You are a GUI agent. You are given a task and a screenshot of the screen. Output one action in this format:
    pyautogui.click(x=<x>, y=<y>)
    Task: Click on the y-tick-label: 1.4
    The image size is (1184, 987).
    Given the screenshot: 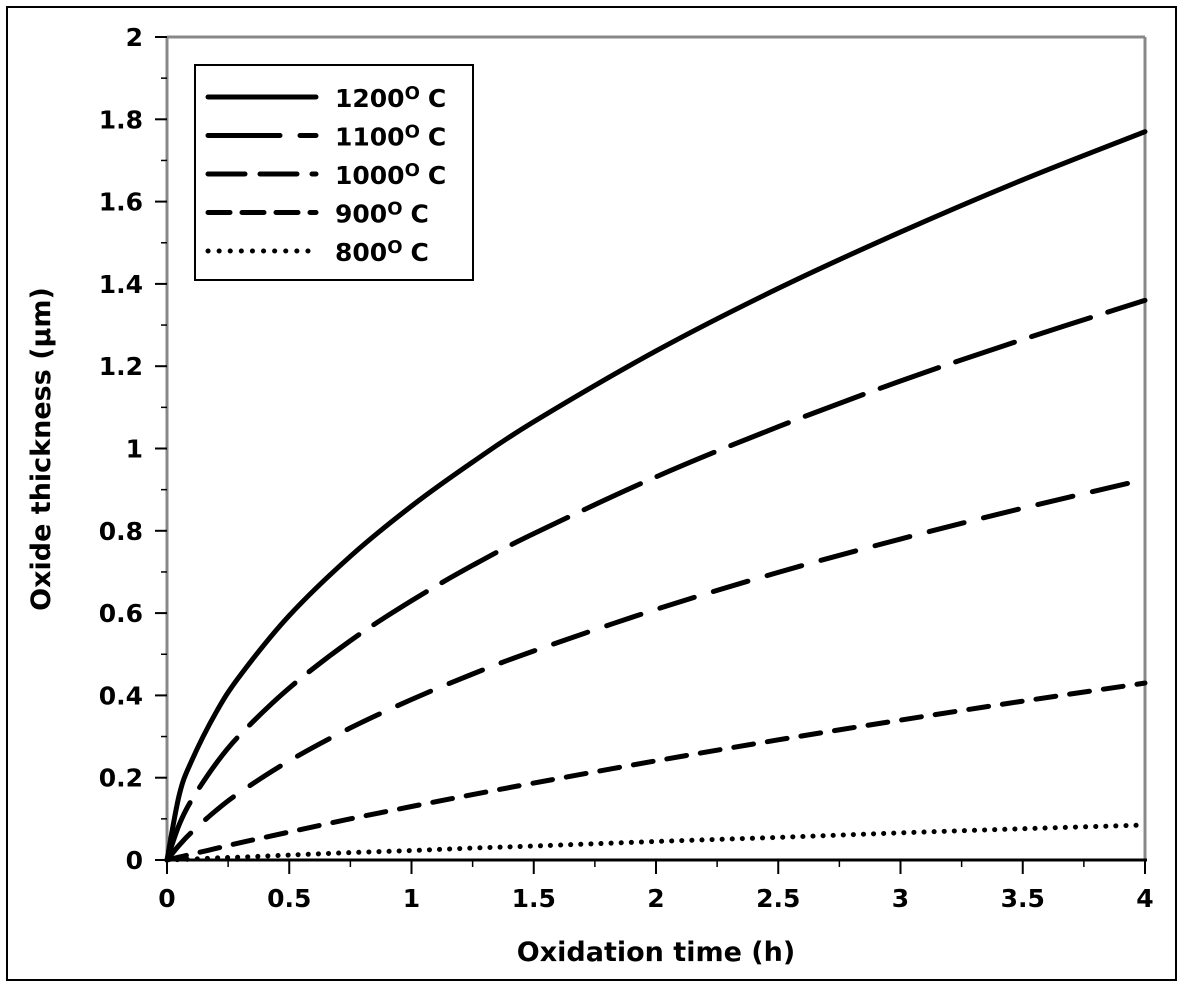 What is the action you would take?
    pyautogui.click(x=121, y=284)
    